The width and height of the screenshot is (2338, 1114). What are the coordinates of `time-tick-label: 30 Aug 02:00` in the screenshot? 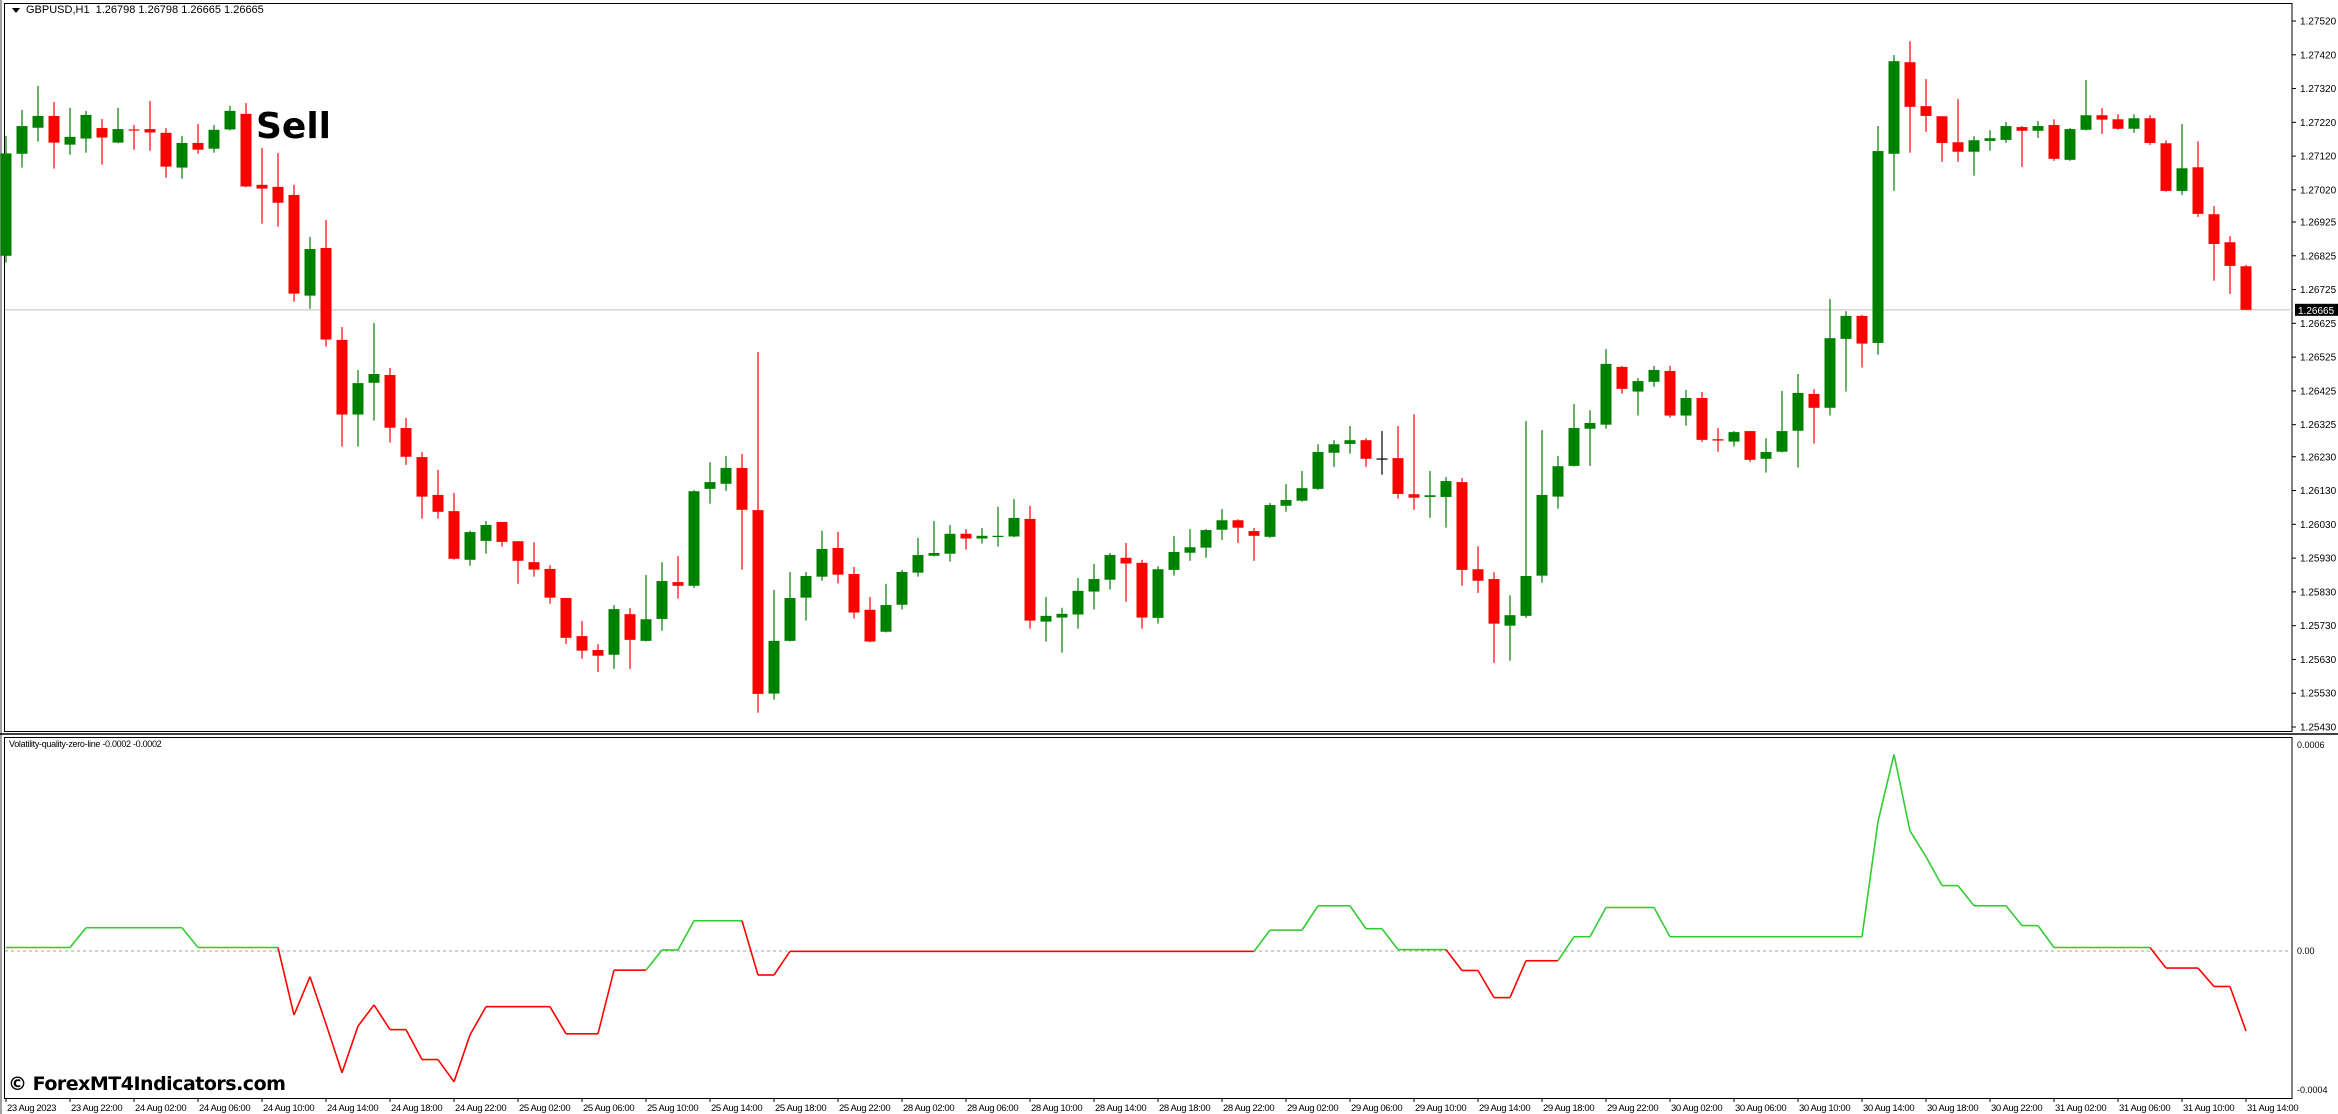 It's located at (1696, 1108).